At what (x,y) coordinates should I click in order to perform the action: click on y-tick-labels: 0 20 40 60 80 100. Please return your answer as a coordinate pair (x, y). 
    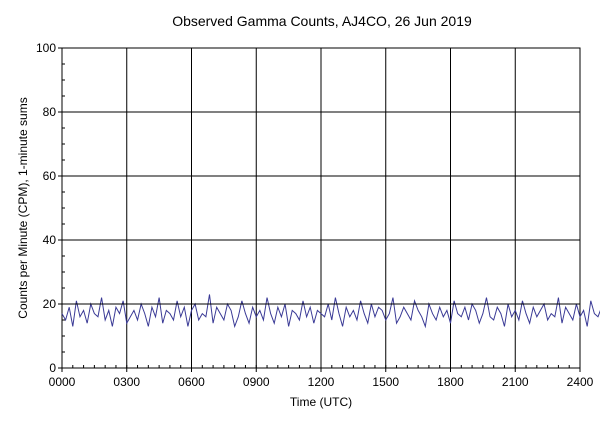
    Looking at the image, I should click on (46, 208).